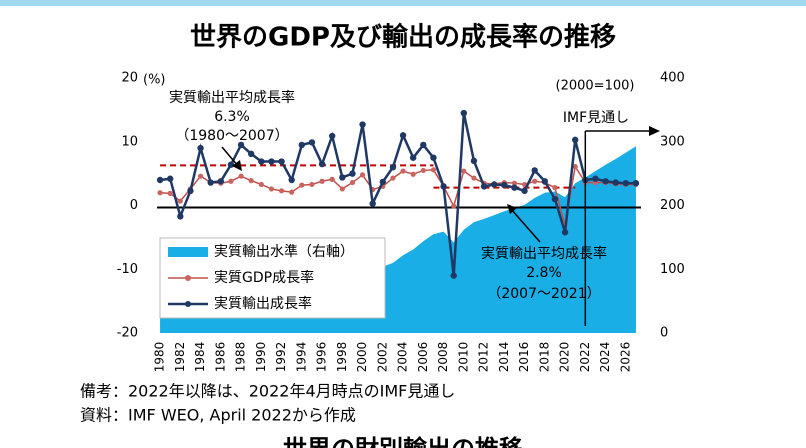 The height and width of the screenshot is (448, 806). Describe the element at coordinates (672, 78) in the screenshot. I see `y2-tick-label: 400` at that location.